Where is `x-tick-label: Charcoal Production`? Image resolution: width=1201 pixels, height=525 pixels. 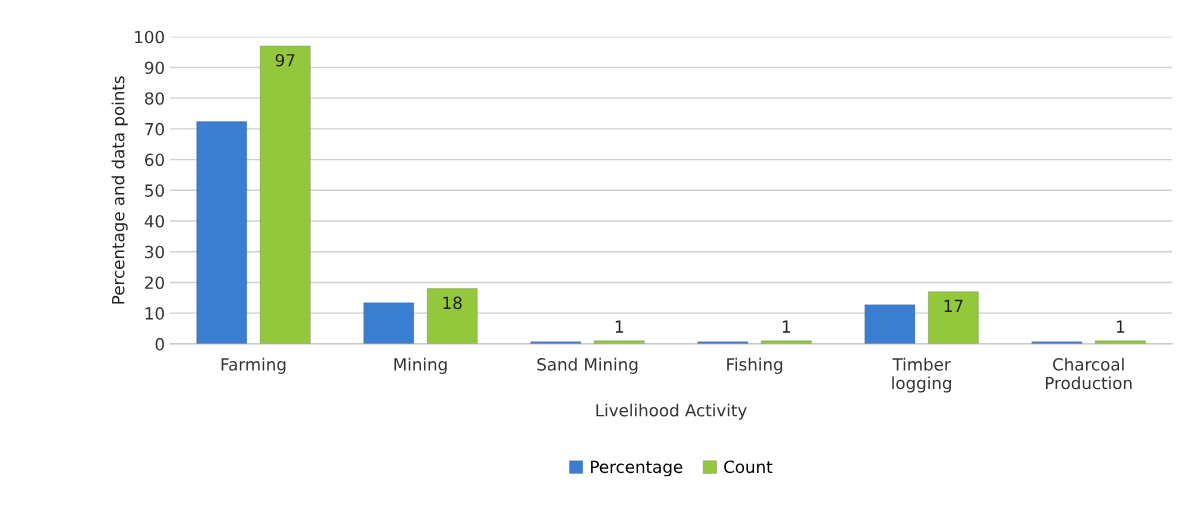 x-tick-label: Charcoal Production is located at coordinates (1088, 373).